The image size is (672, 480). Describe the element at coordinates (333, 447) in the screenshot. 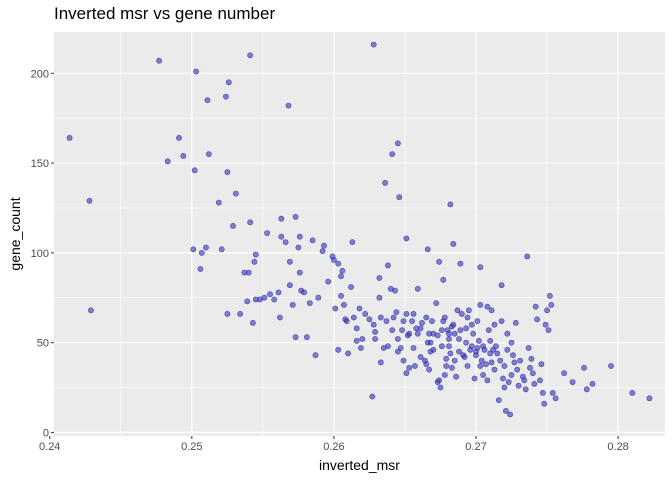

I see `x-tick-label: 0.26` at that location.